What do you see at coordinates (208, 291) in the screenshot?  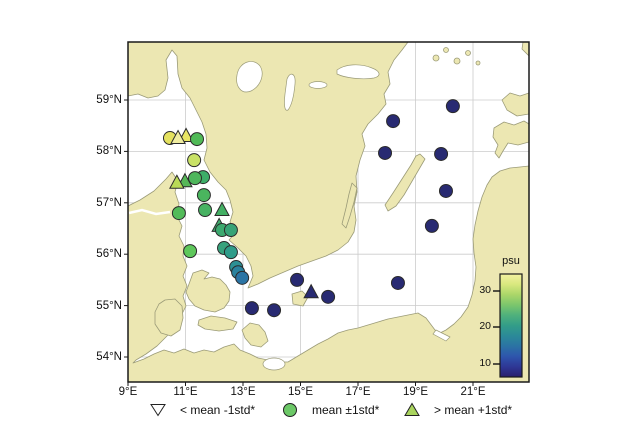 I see `island-zealand` at bounding box center [208, 291].